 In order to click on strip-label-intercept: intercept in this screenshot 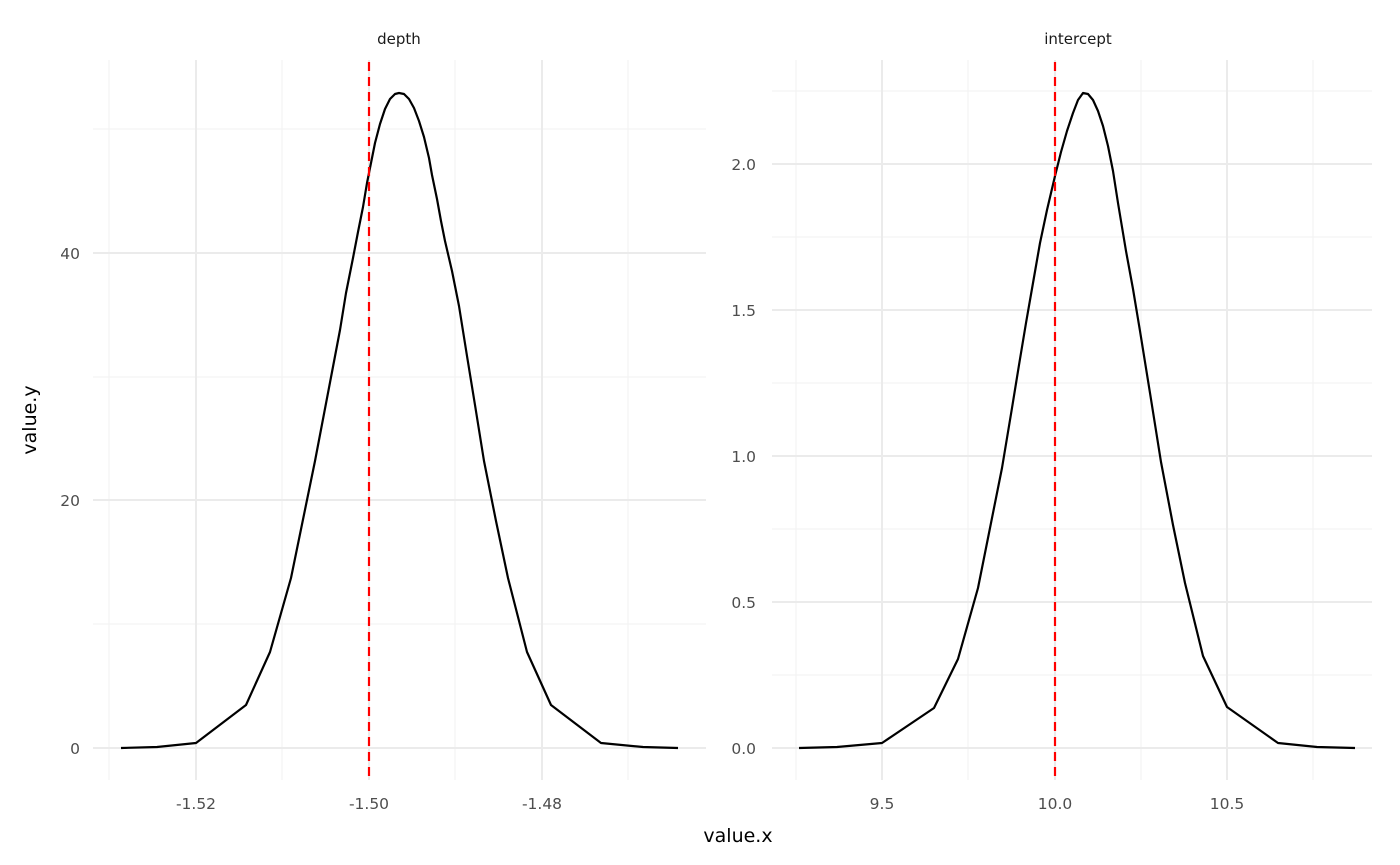, I will do `click(1078, 39)`.